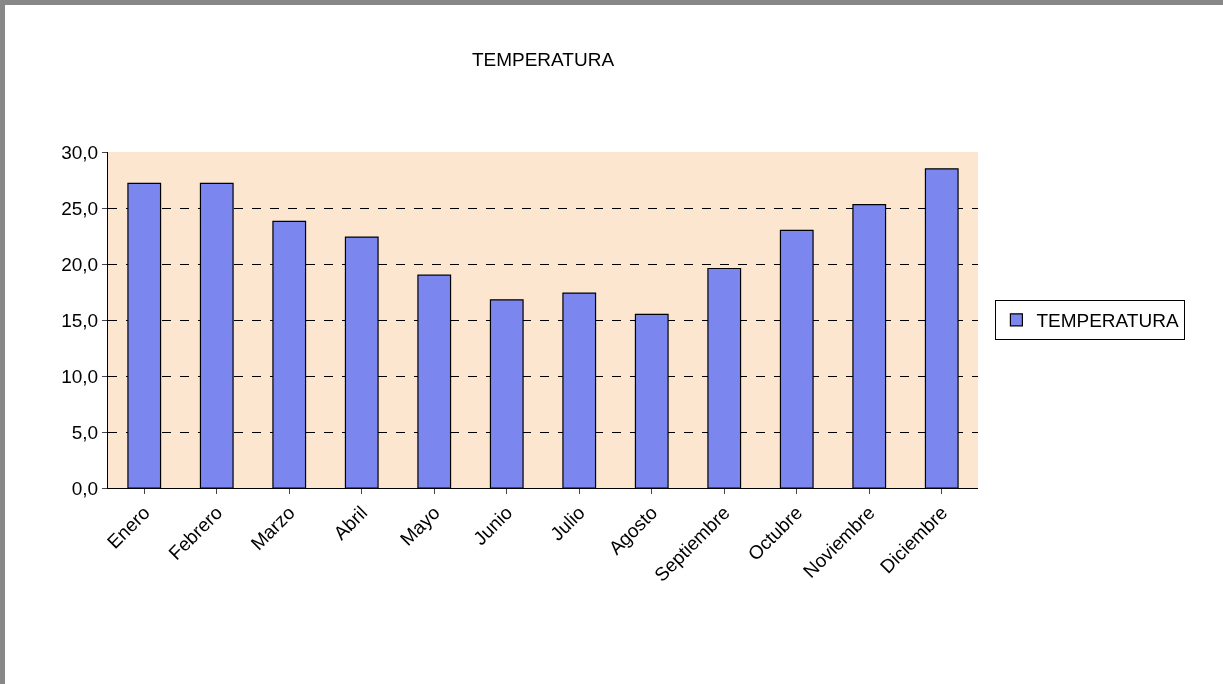  What do you see at coordinates (80, 152) in the screenshot?
I see `y-tick-label: 30,0` at bounding box center [80, 152].